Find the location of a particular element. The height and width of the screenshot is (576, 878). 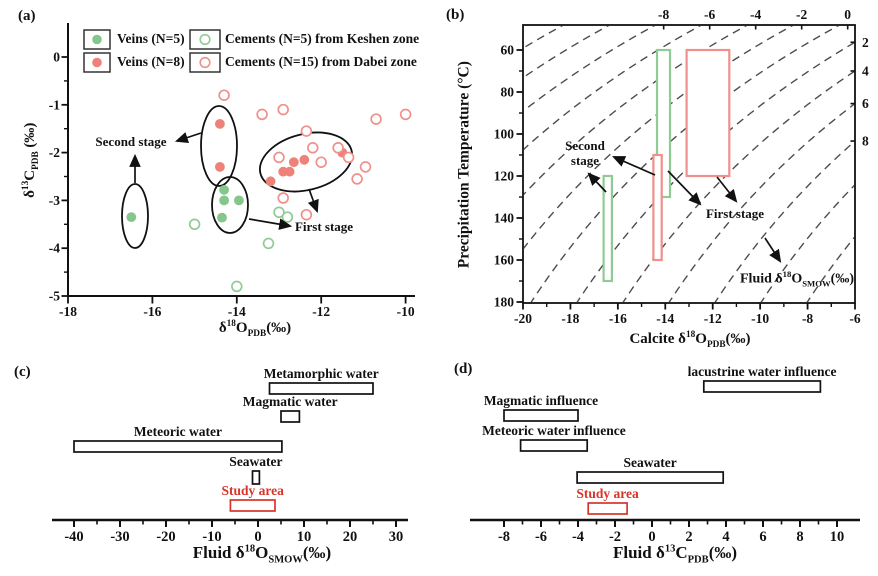

stage-rect-red is located at coordinates (657, 207).